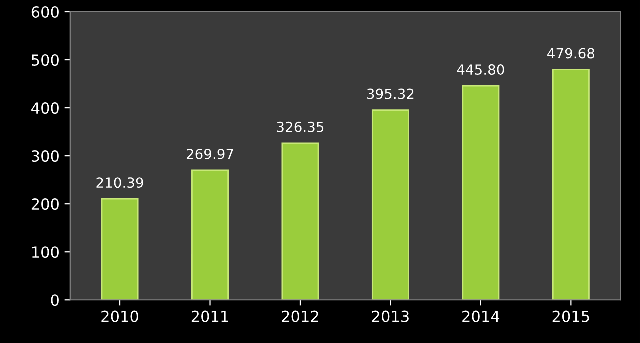  I want to click on data-label: 395.32, so click(390, 94).